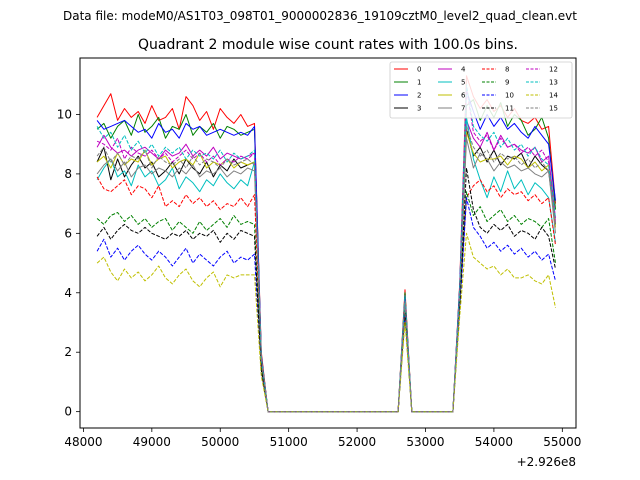  What do you see at coordinates (546, 462) in the screenshot?
I see `x-offset-label: +2.926e8` at bounding box center [546, 462].